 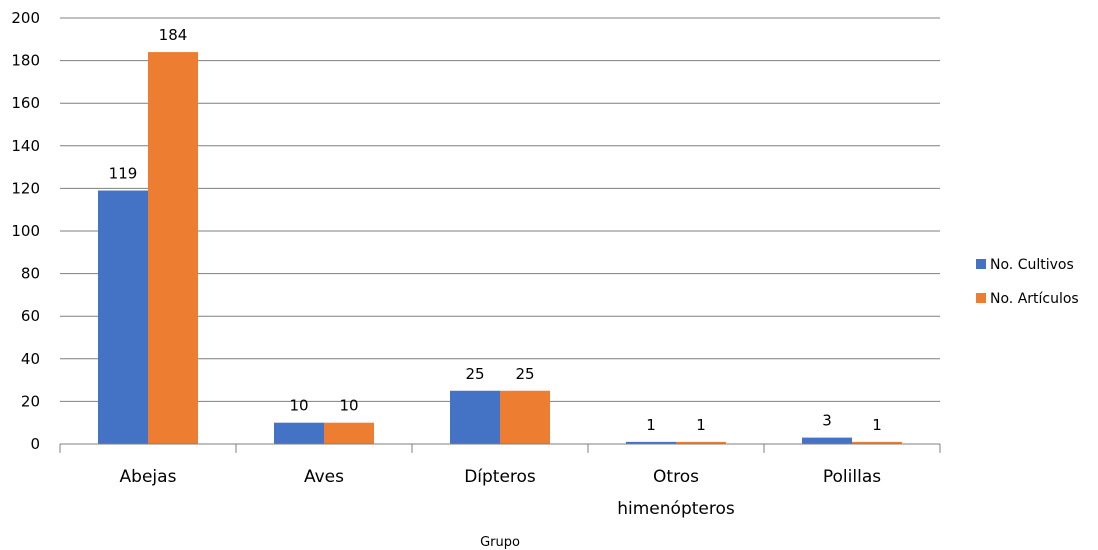 I want to click on category-label: Polillas, so click(x=852, y=477).